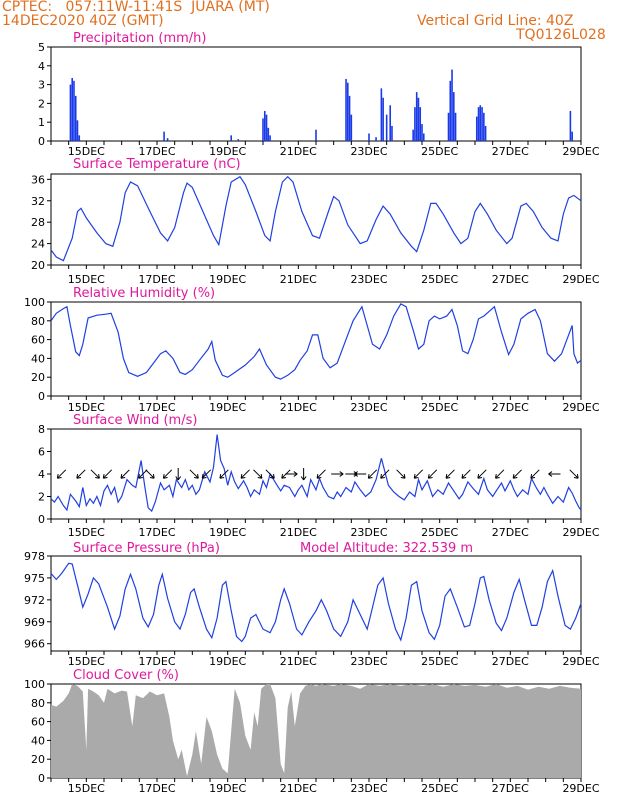  What do you see at coordinates (126, 675) in the screenshot?
I see `panel-title: Cloud Cover (%)` at bounding box center [126, 675].